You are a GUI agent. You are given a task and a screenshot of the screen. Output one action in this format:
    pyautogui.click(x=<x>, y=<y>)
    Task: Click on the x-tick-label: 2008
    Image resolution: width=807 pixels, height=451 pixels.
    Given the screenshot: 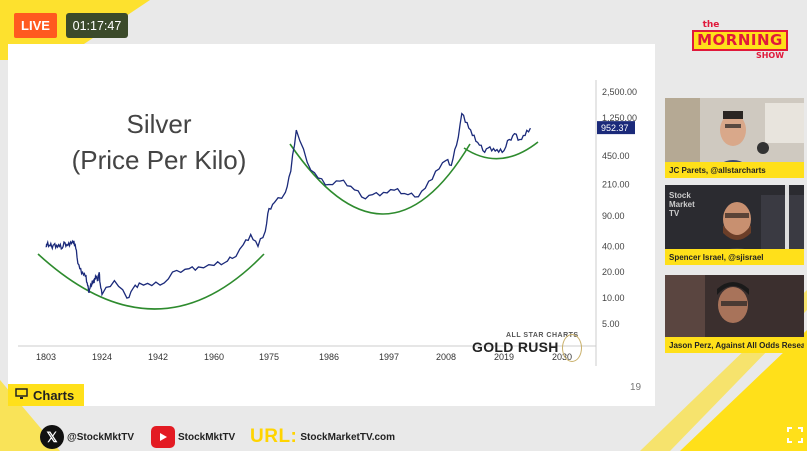 What is the action you would take?
    pyautogui.click(x=446, y=357)
    